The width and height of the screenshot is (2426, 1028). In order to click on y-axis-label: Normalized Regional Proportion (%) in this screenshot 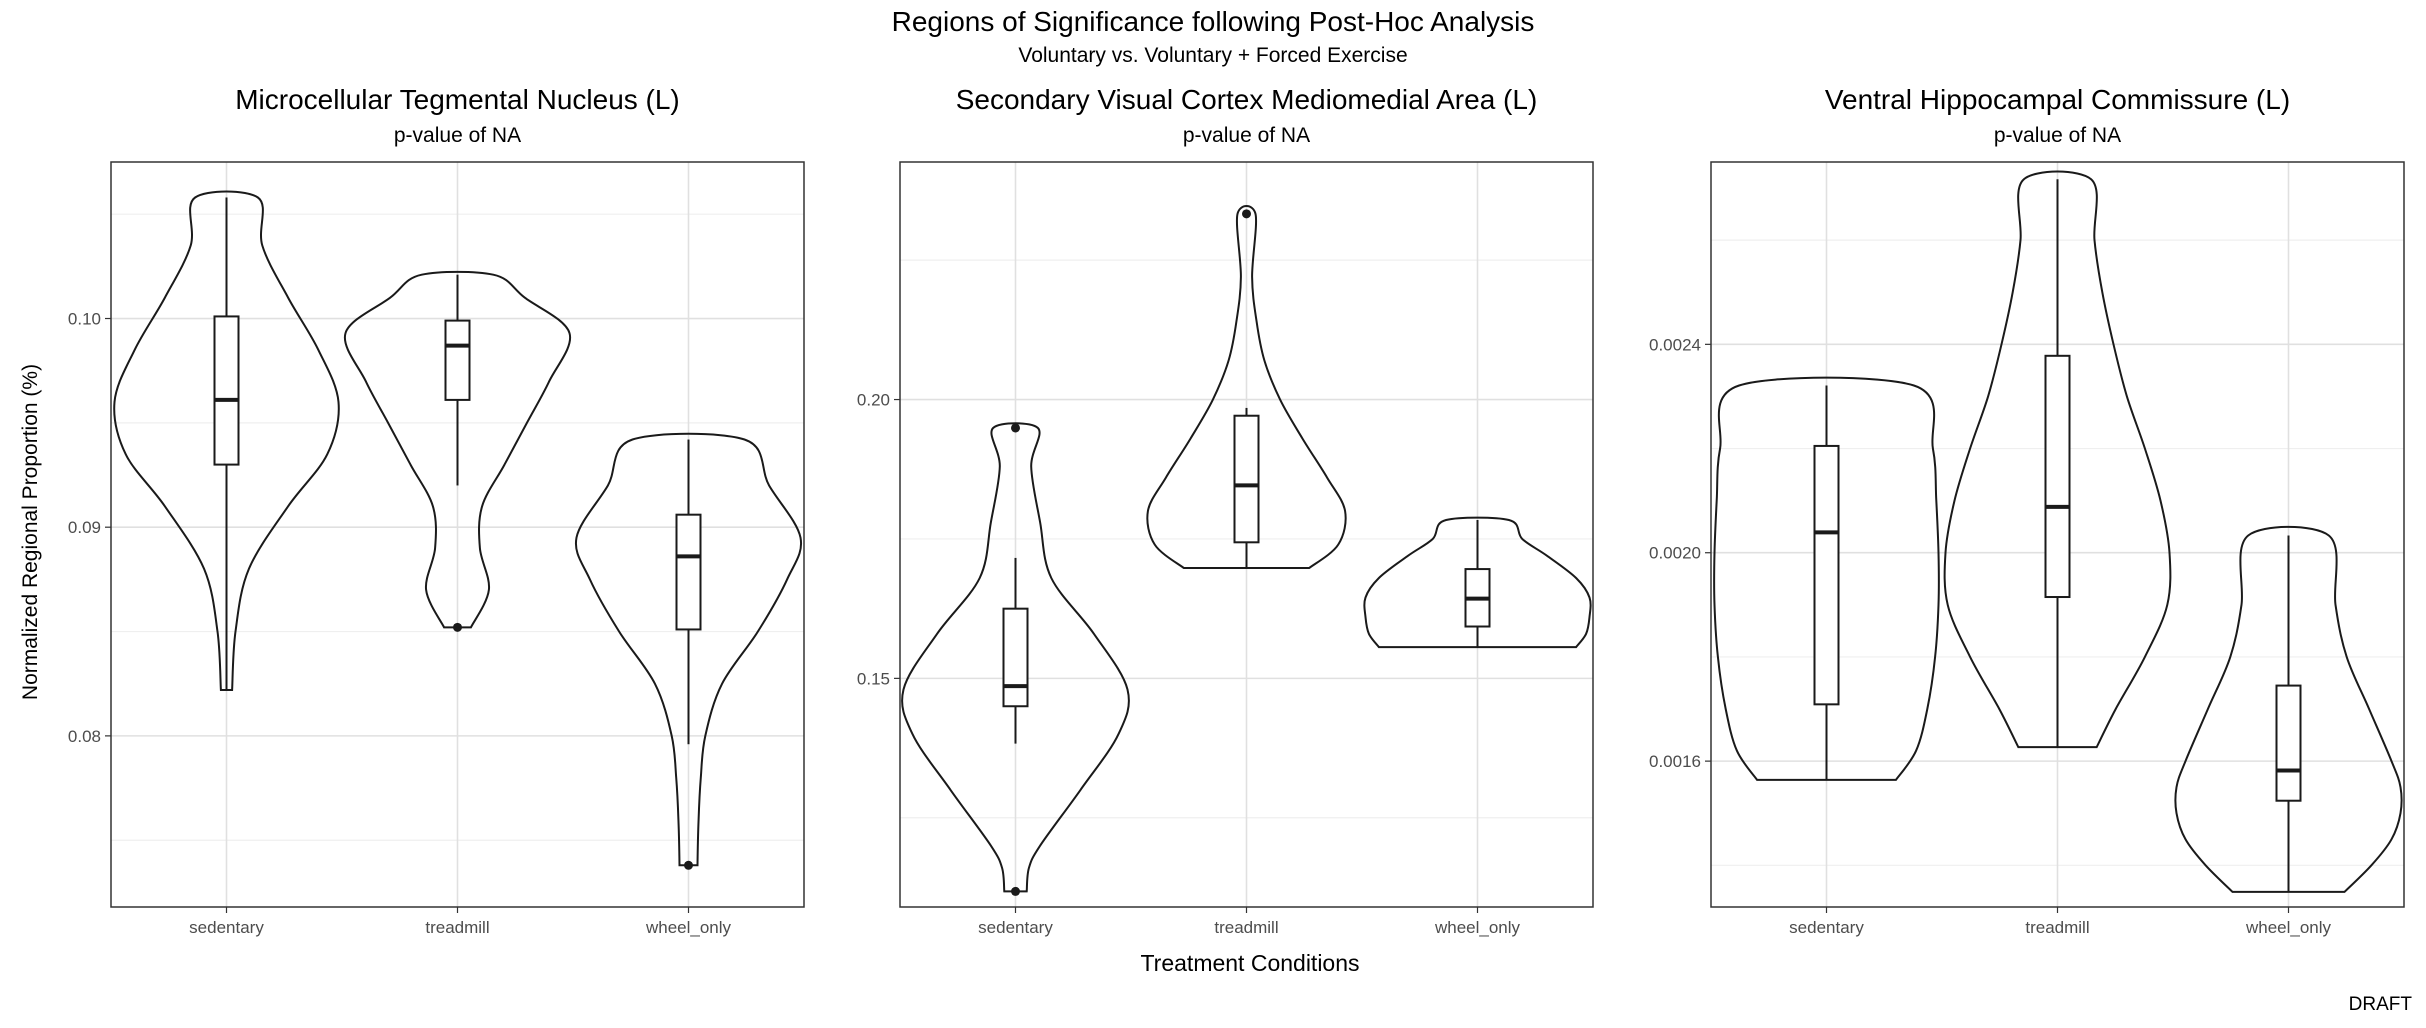, I will do `click(30, 532)`.